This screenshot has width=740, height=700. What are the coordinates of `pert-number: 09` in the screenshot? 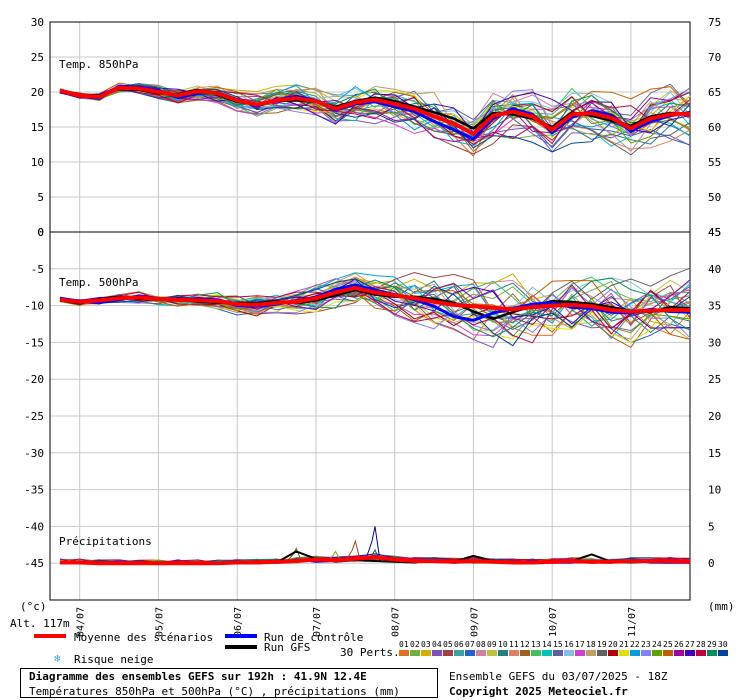 It's located at (492, 644).